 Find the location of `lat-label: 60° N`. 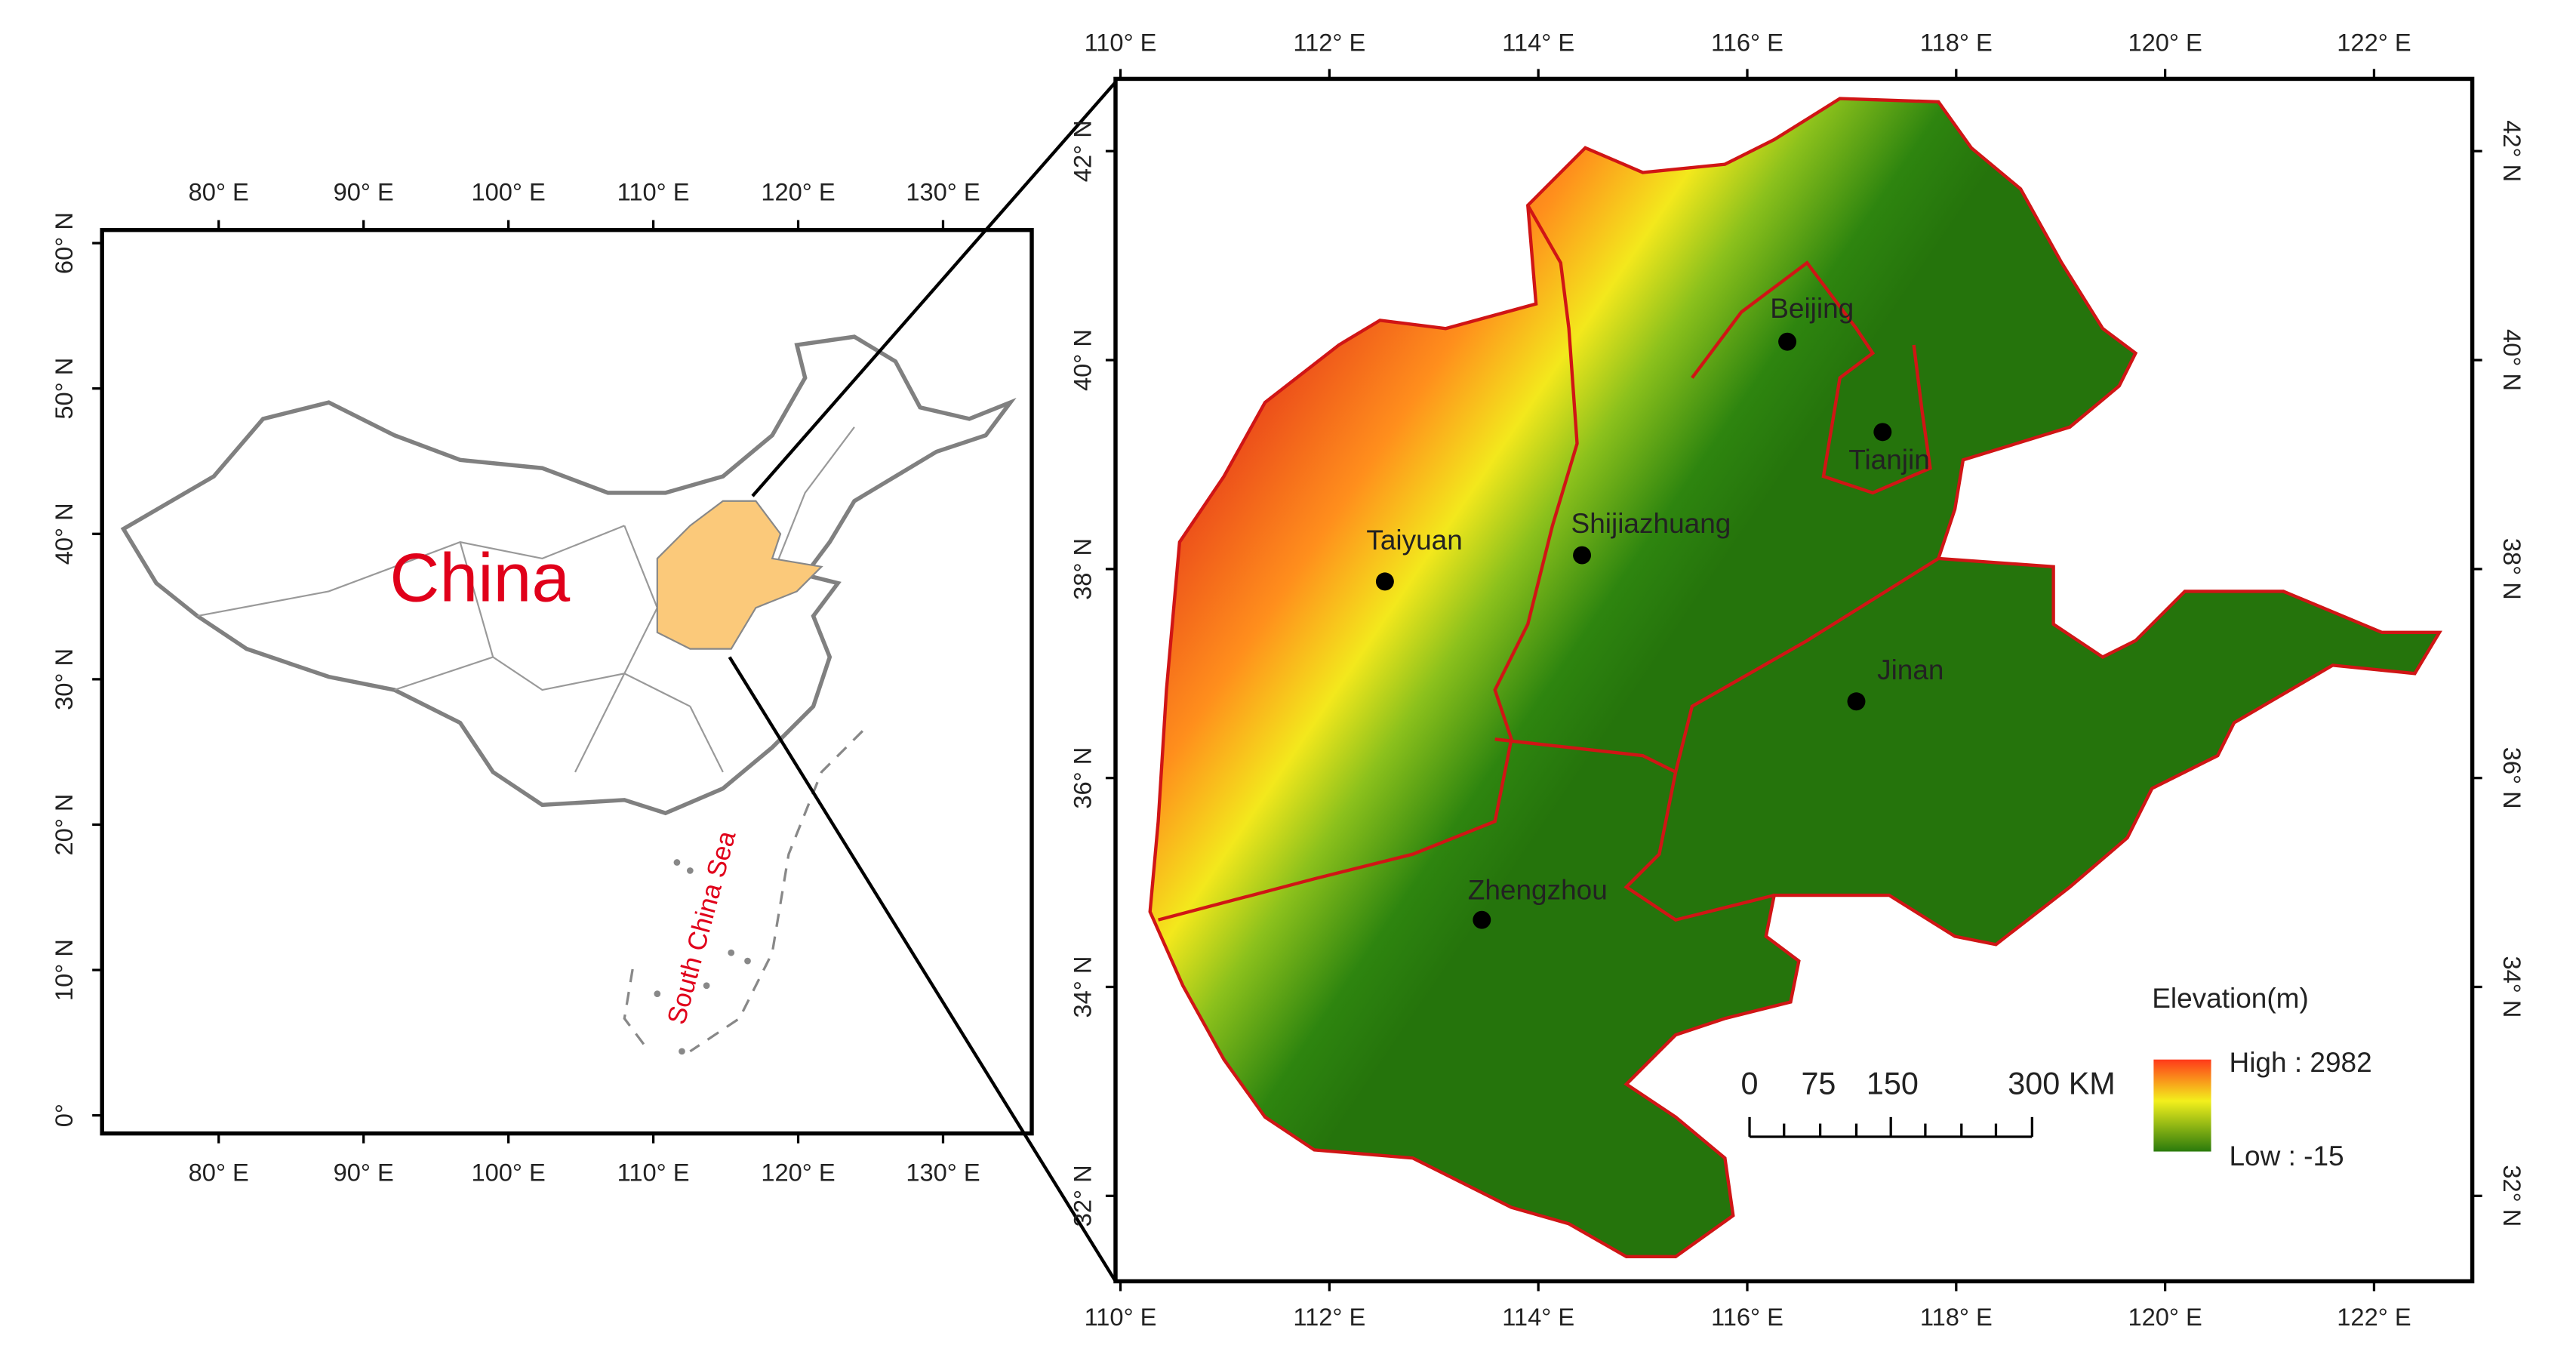

lat-label: 60° N is located at coordinates (64, 243).